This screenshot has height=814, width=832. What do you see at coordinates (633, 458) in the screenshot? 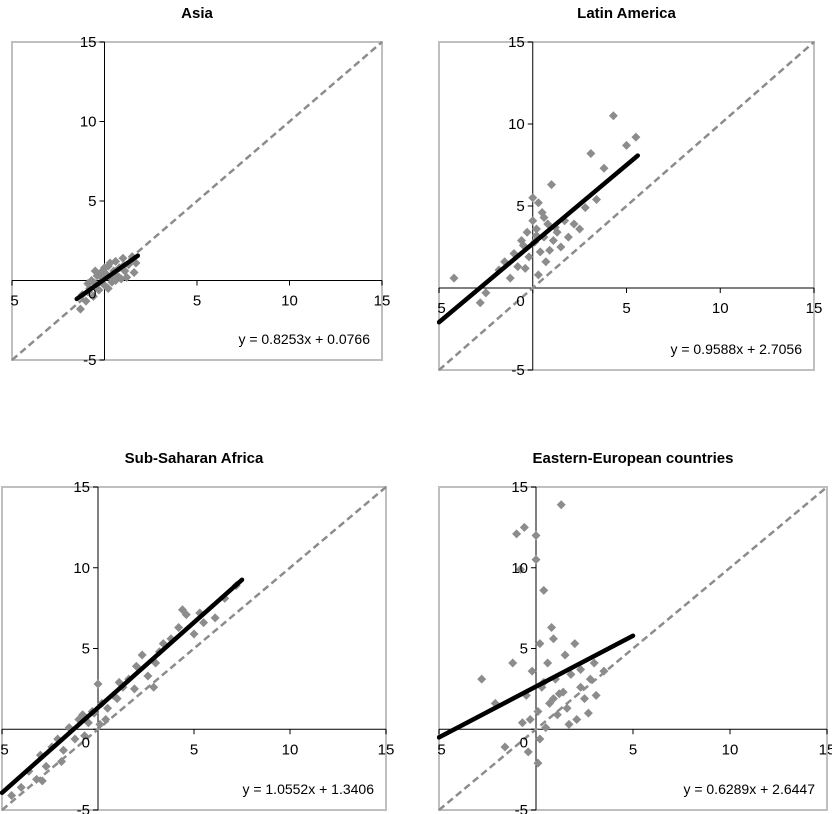
I see `chart-title: Eastern-European countries` at bounding box center [633, 458].